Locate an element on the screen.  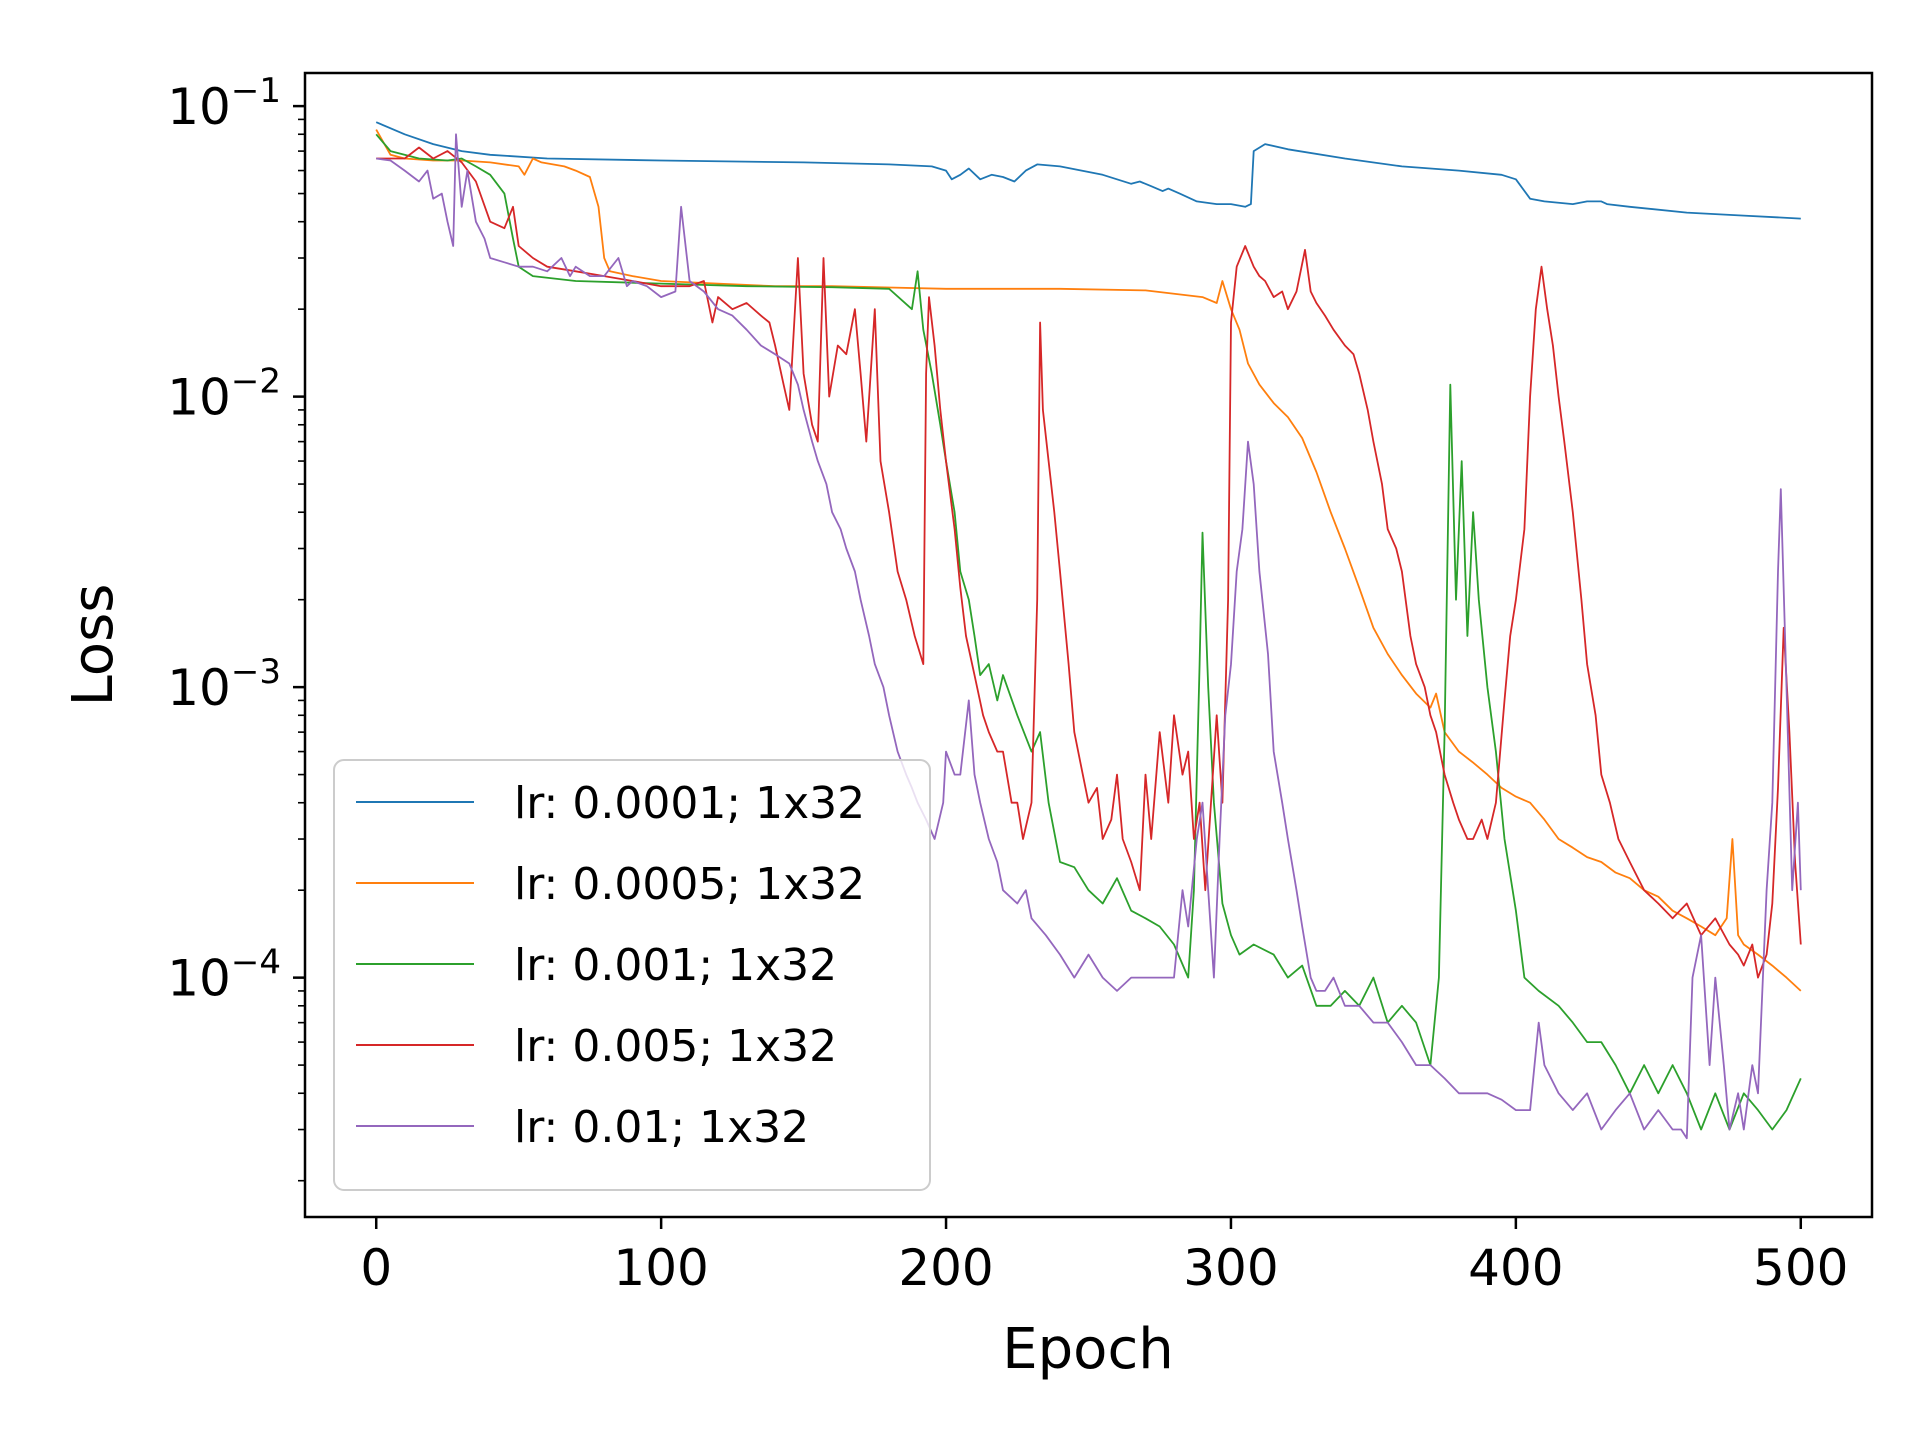
legend-box is located at coordinates (632, 975).